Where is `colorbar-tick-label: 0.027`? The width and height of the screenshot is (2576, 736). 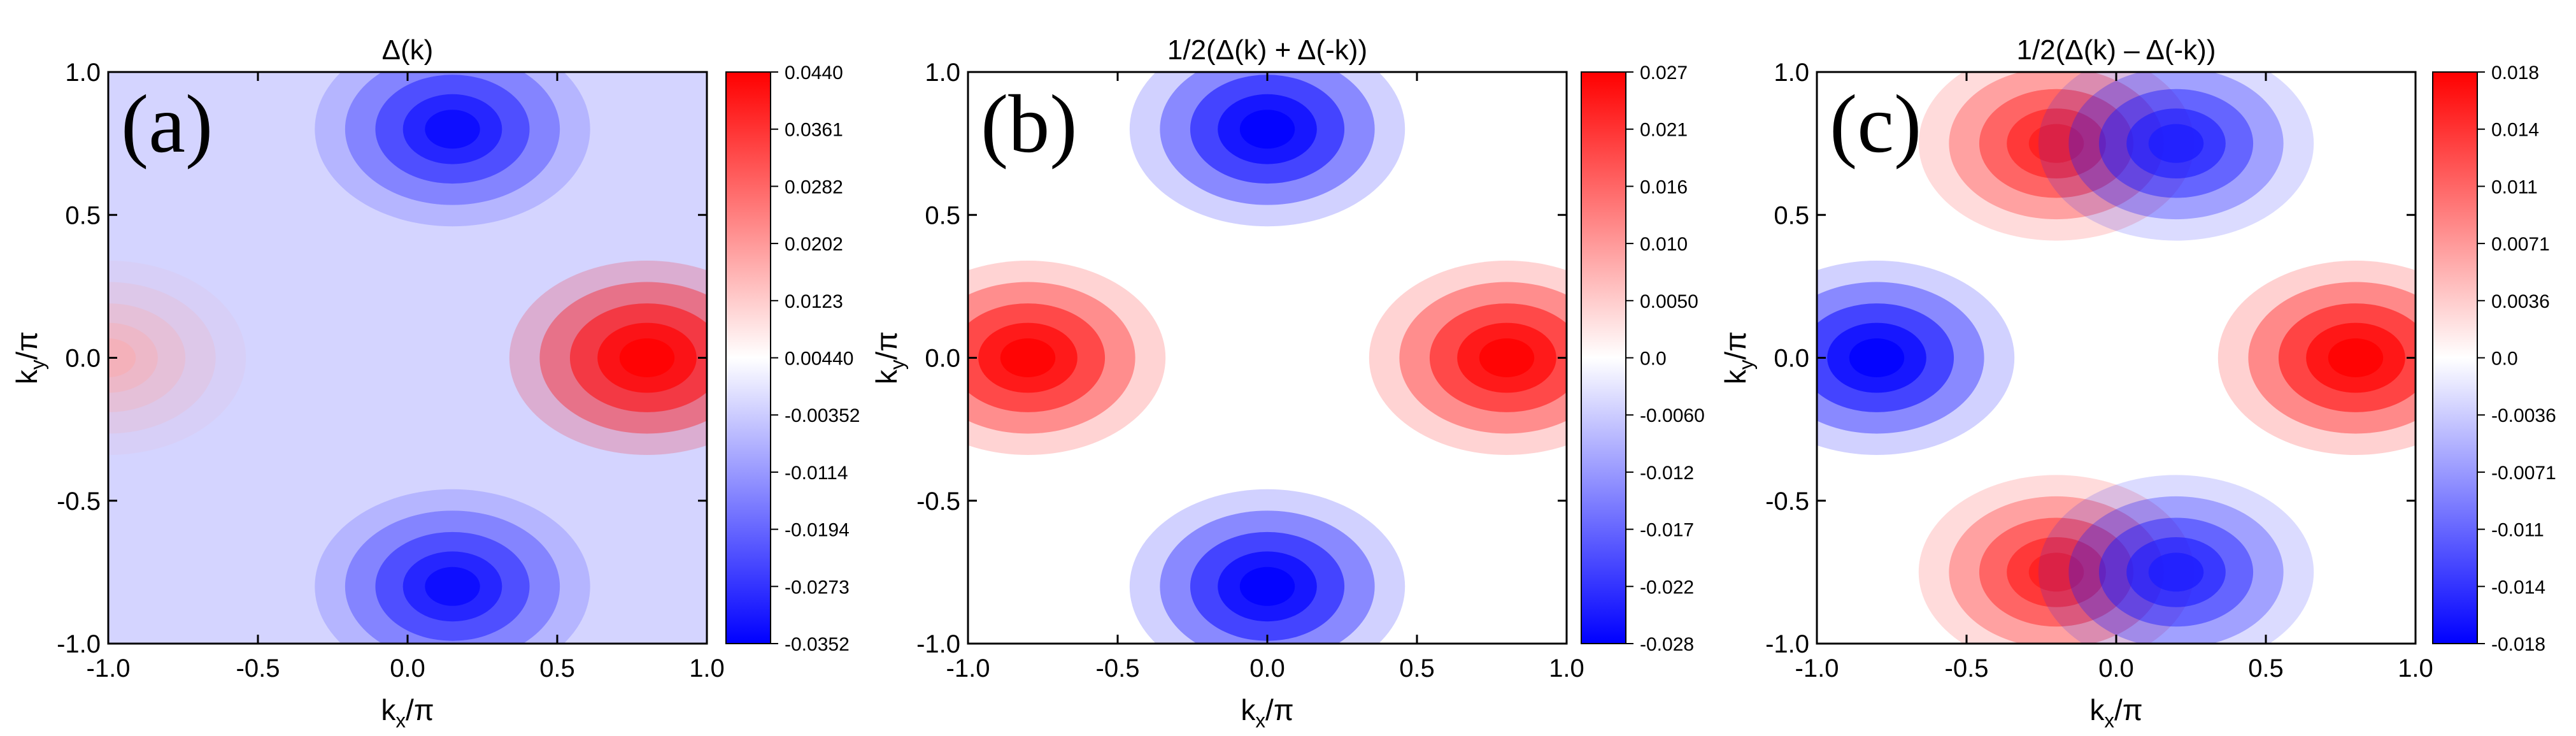
colorbar-tick-label: 0.027 is located at coordinates (1664, 72).